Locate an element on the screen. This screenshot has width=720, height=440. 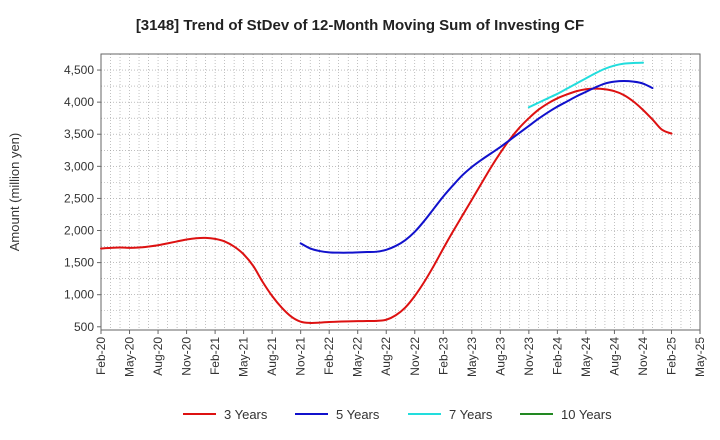
x-tick-label: Nov-22 is located at coordinates (415, 356).